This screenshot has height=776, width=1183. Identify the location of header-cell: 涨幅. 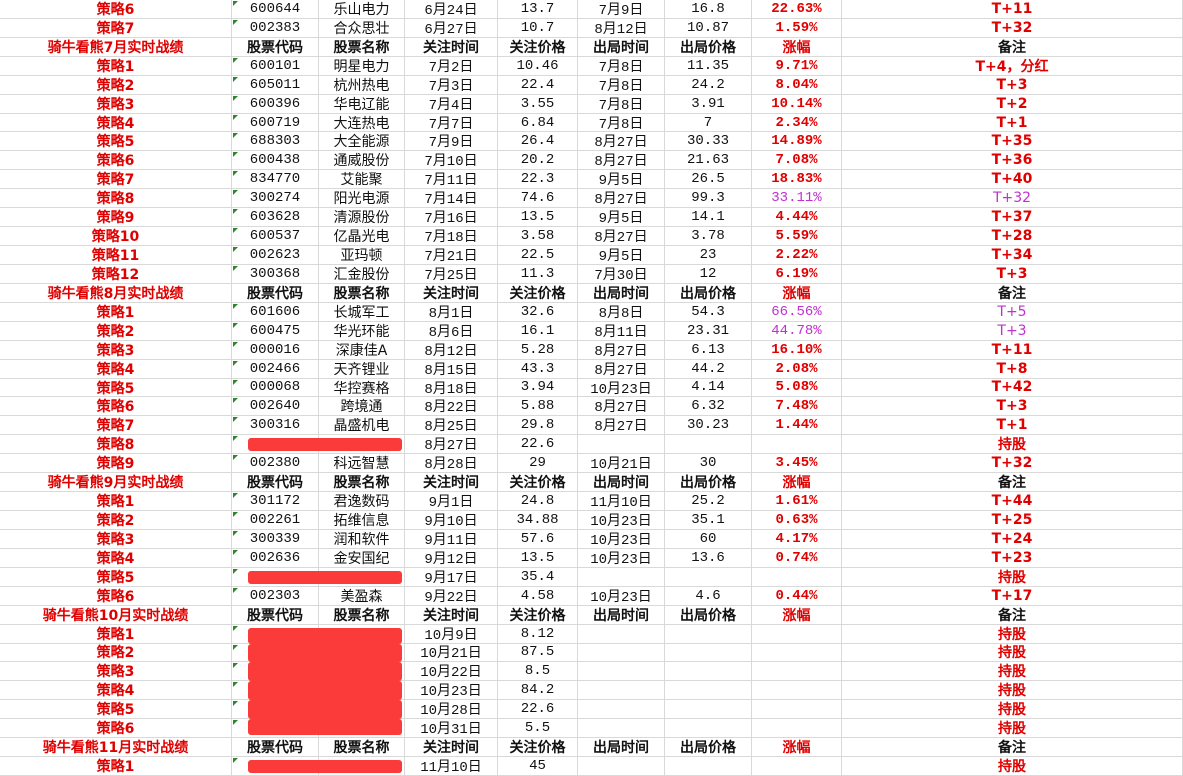
(797, 293).